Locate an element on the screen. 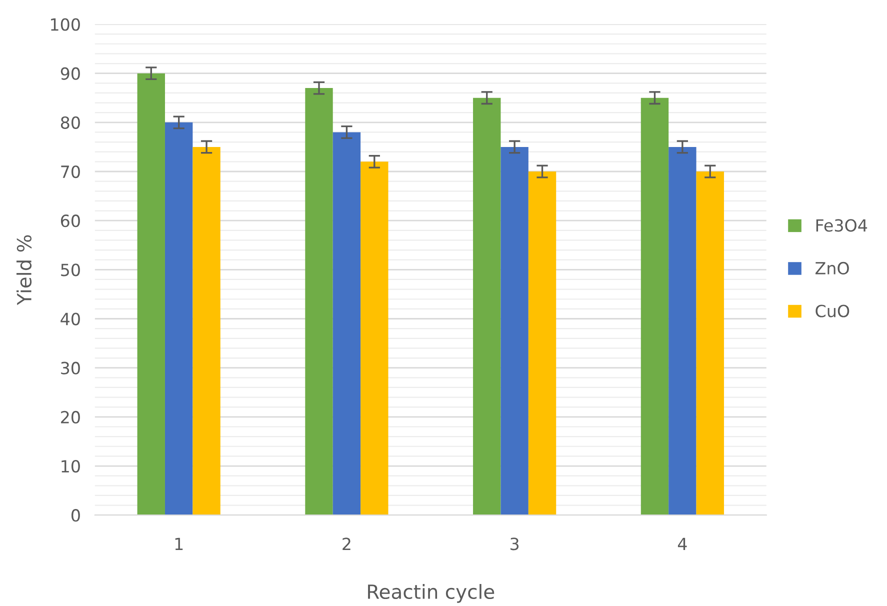 The image size is (887, 606). x-tick-label: 4 is located at coordinates (682, 544).